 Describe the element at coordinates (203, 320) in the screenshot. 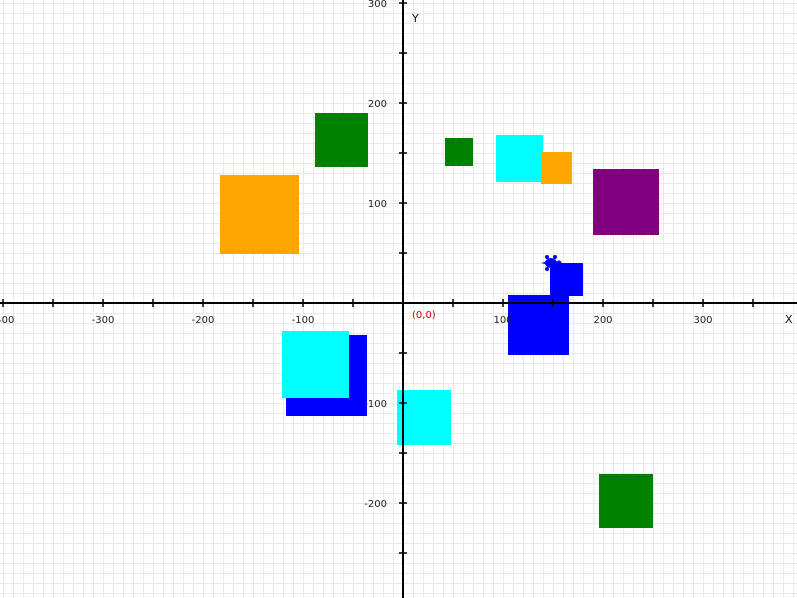

I see `x-tick-label: -200` at that location.